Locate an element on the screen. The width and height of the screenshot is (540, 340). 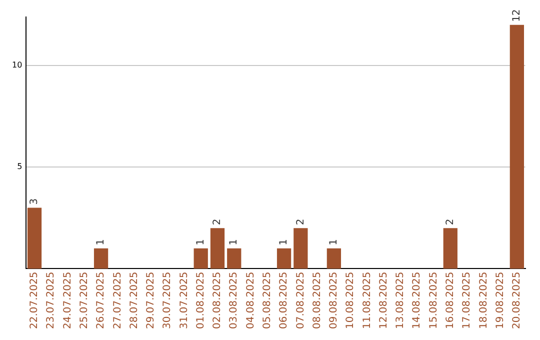
x-tick-label: 02.08.2025 is located at coordinates (218, 301).